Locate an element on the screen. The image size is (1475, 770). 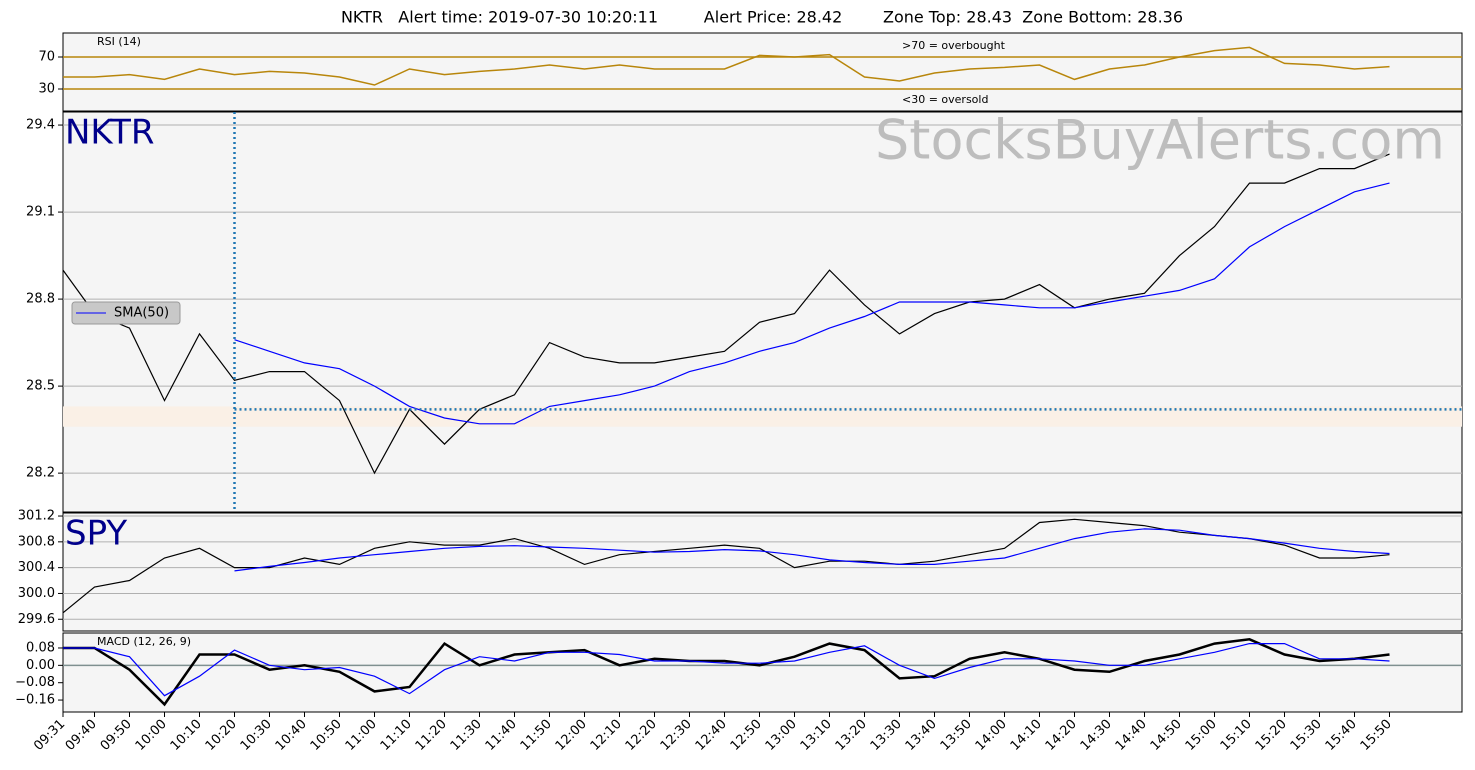
x-tick-label: 10:40 is located at coordinates (291, 735).